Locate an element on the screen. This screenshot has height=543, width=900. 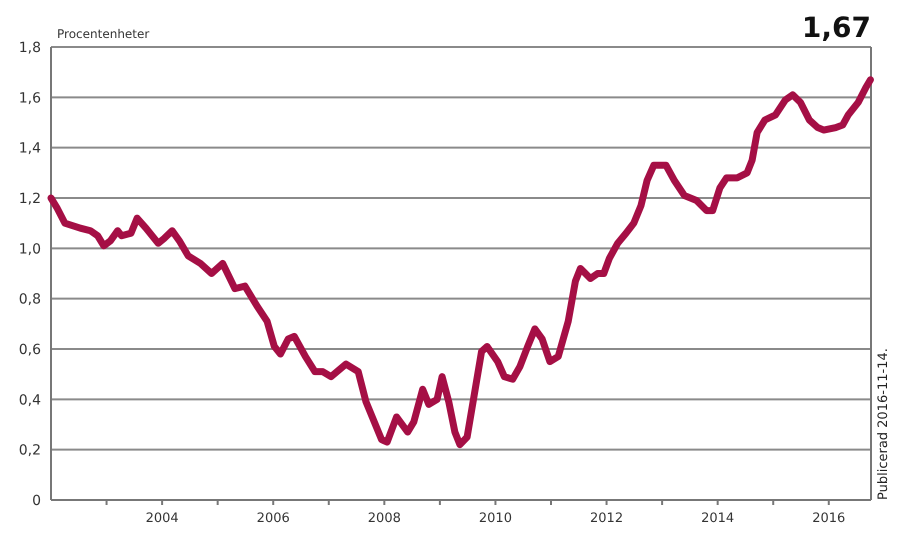
x-tick-label: 2012 is located at coordinates (607, 518).